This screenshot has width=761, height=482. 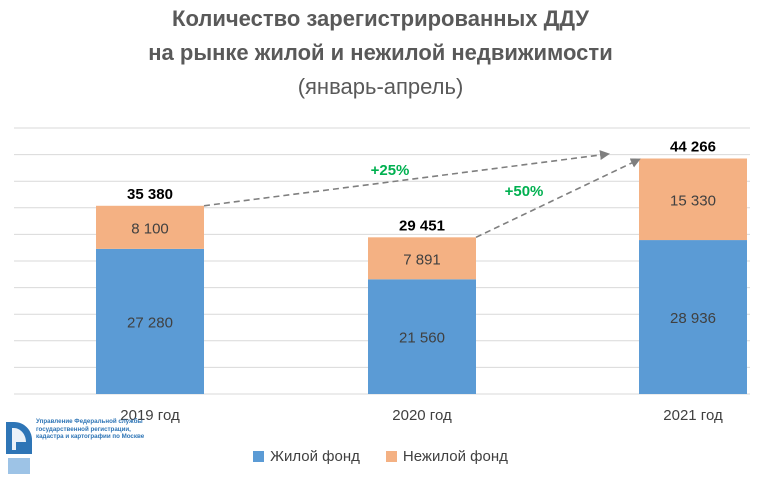 I want to click on category-label: 2019 год, so click(x=150, y=415).